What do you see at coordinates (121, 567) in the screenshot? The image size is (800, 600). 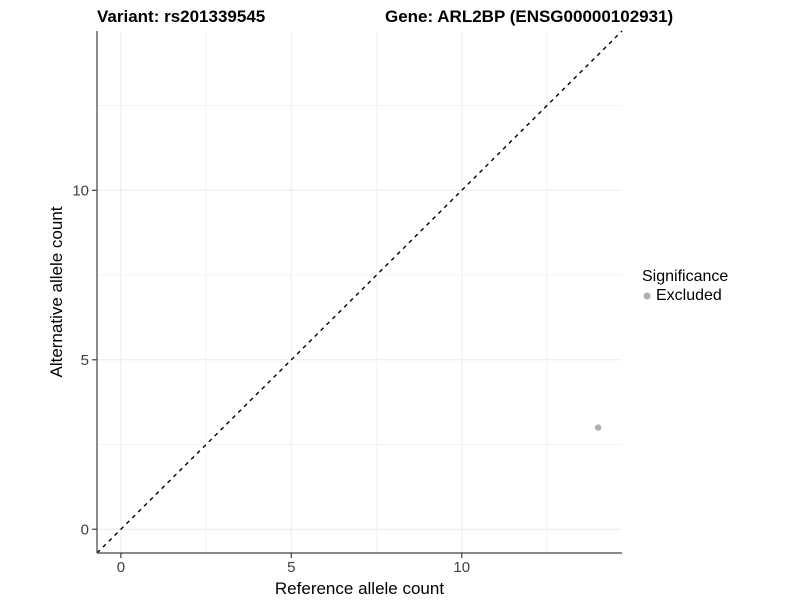 I see `x-tick-label: 0` at bounding box center [121, 567].